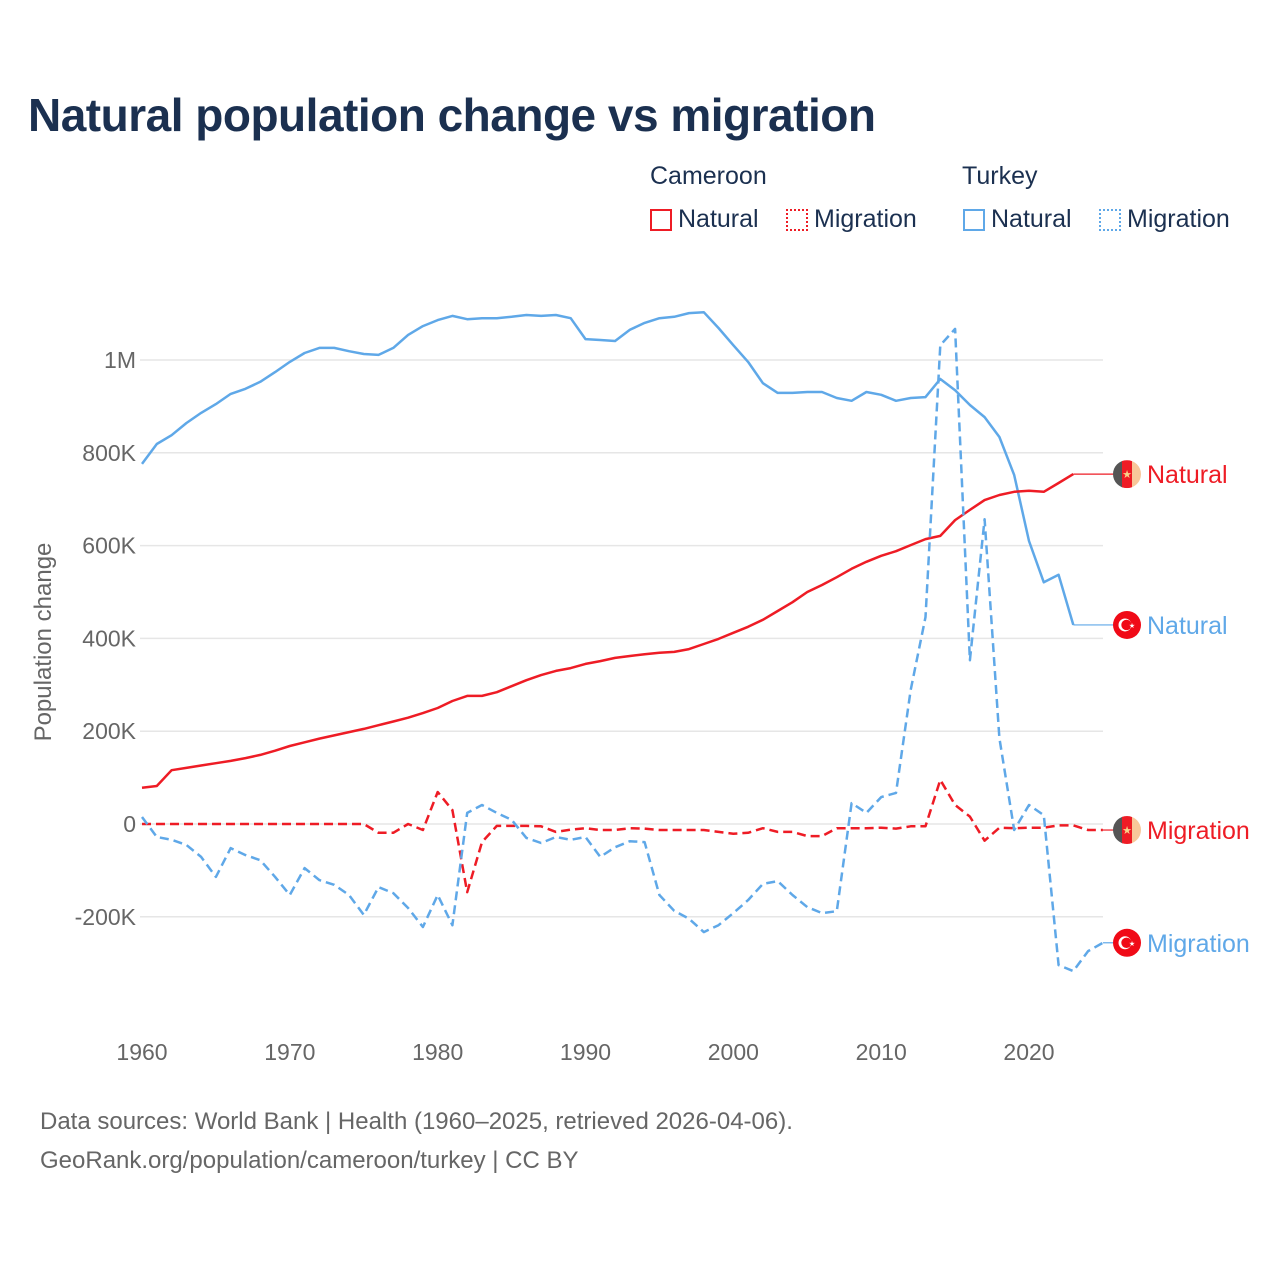  I want to click on y-tick-label: 400K, so click(109, 638).